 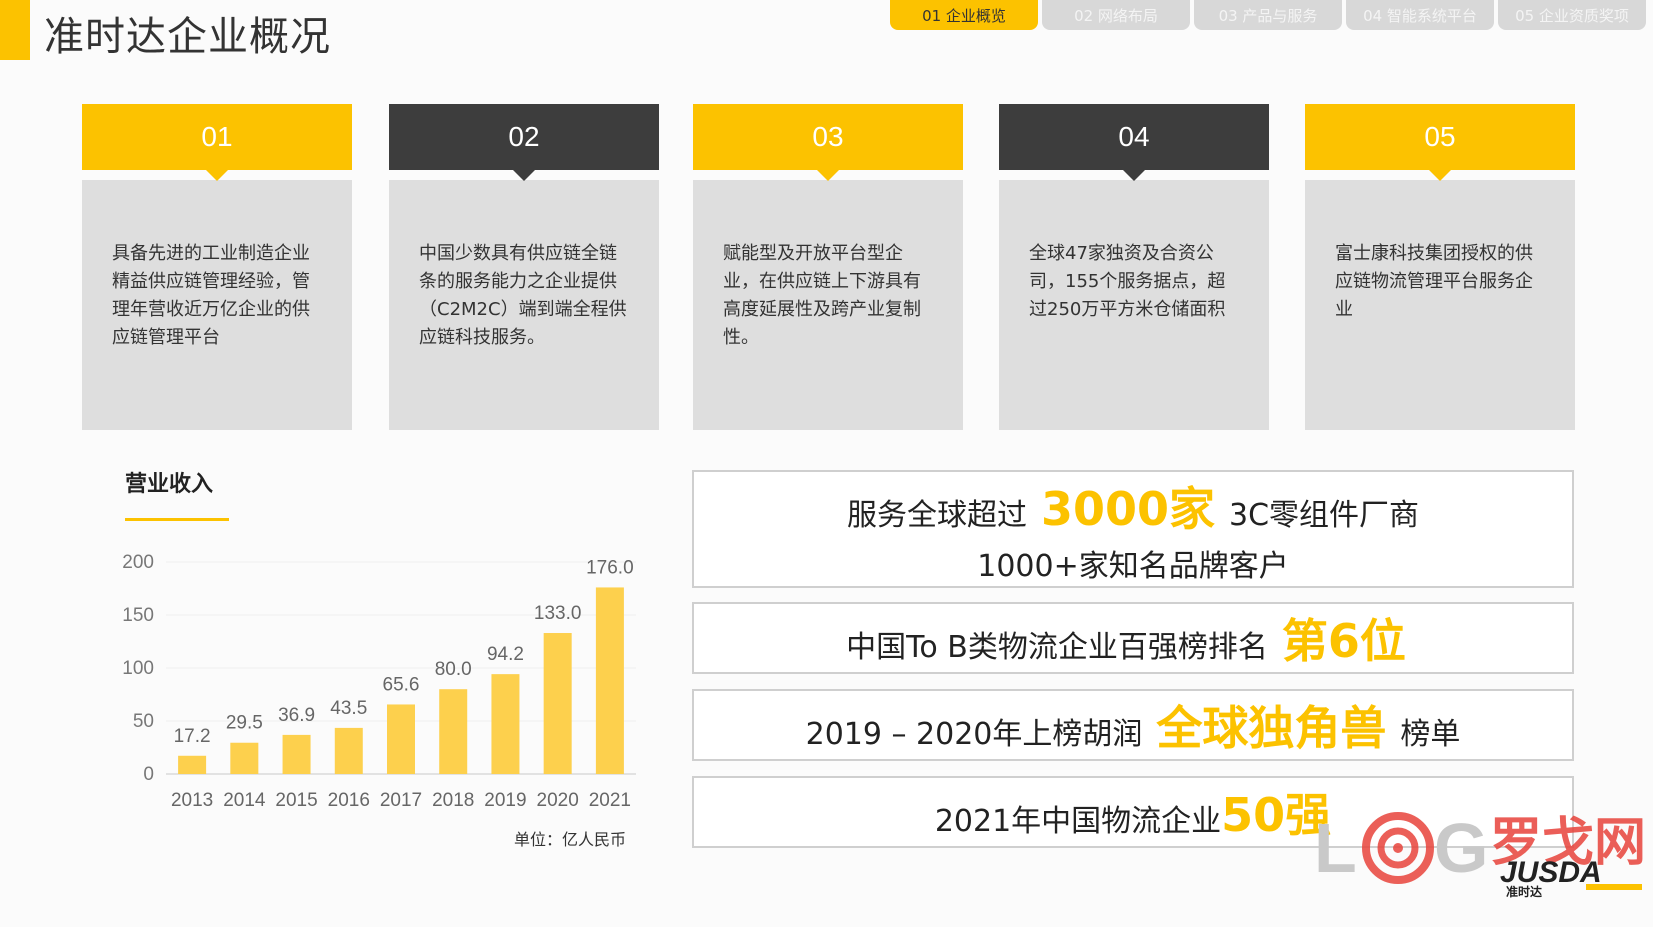 What do you see at coordinates (964, 15) in the screenshot?
I see `tab-overview: 01 企业概览` at bounding box center [964, 15].